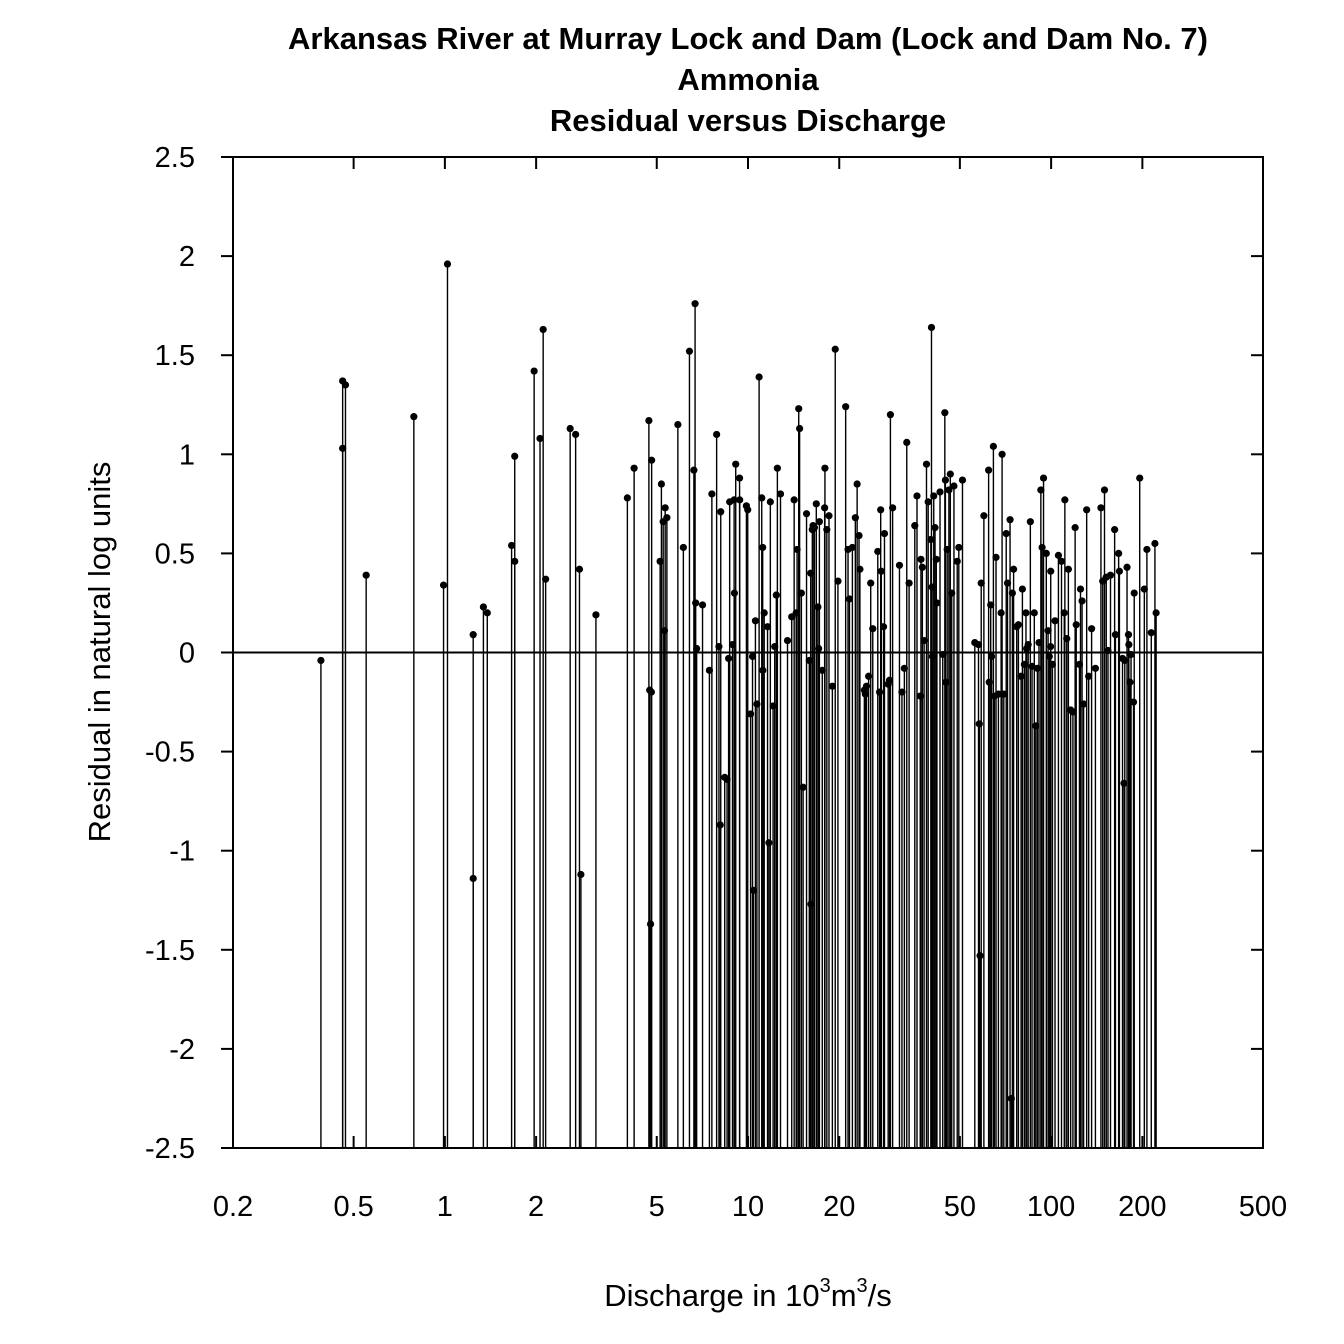 The height and width of the screenshot is (1344, 1344). I want to click on x-tick-label: 1, so click(445, 1207).